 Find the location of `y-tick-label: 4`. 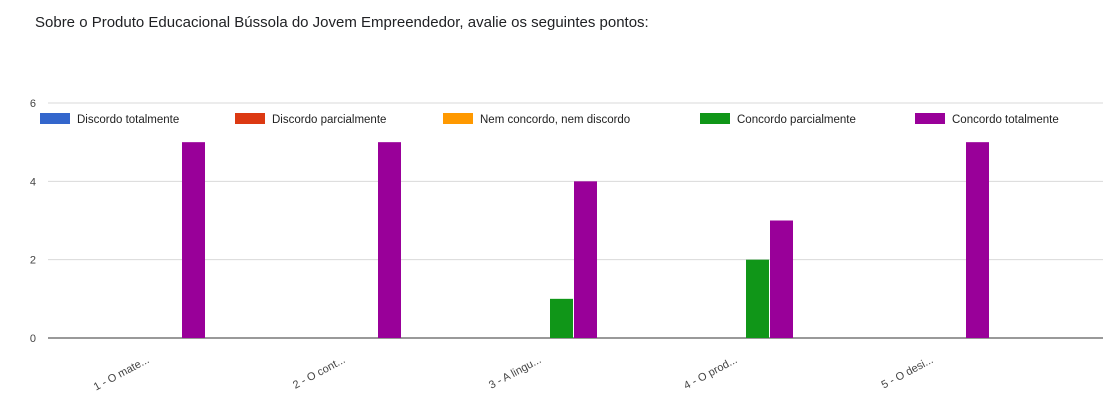

y-tick-label: 4 is located at coordinates (33, 182).